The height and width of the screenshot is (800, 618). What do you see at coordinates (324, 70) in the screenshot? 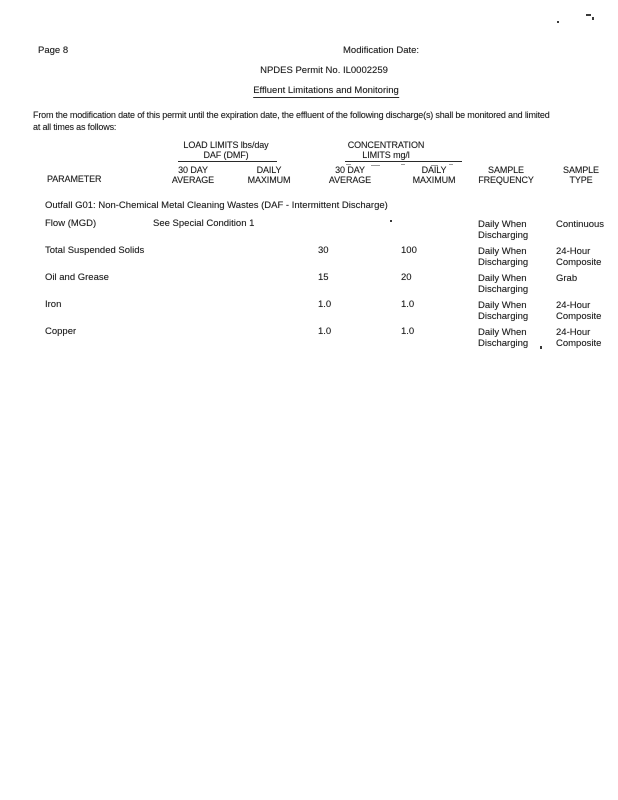
I see `permit-number: NPDES Permit No. IL0002259` at bounding box center [324, 70].